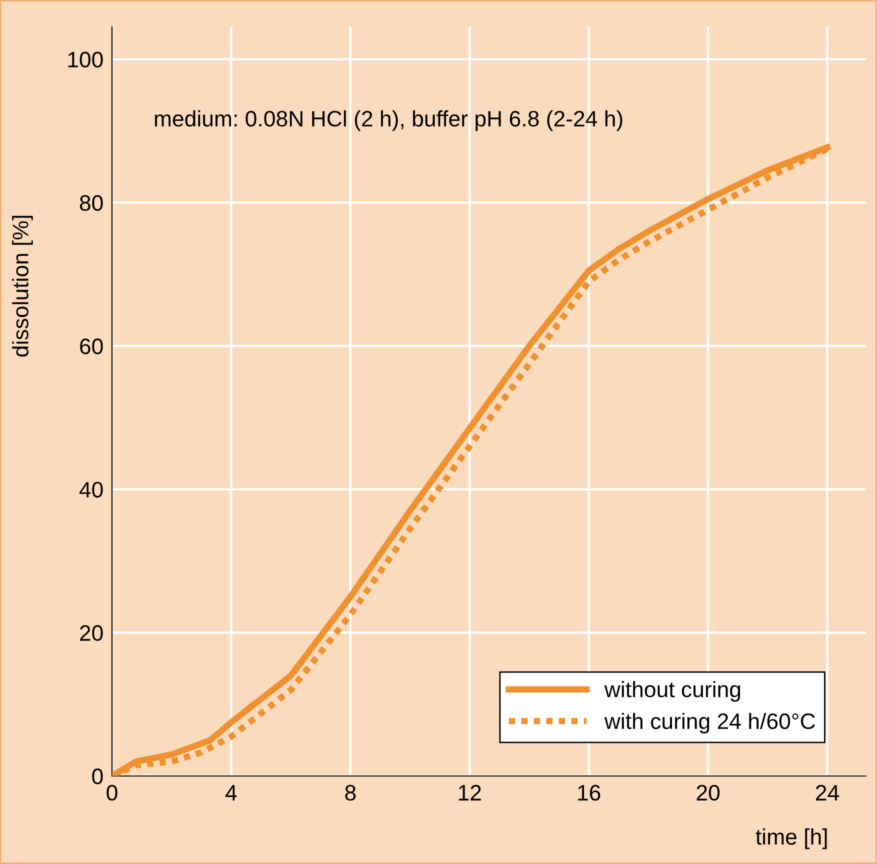 This screenshot has height=864, width=877. What do you see at coordinates (708, 792) in the screenshot?
I see `x-tick-label: 20` at bounding box center [708, 792].